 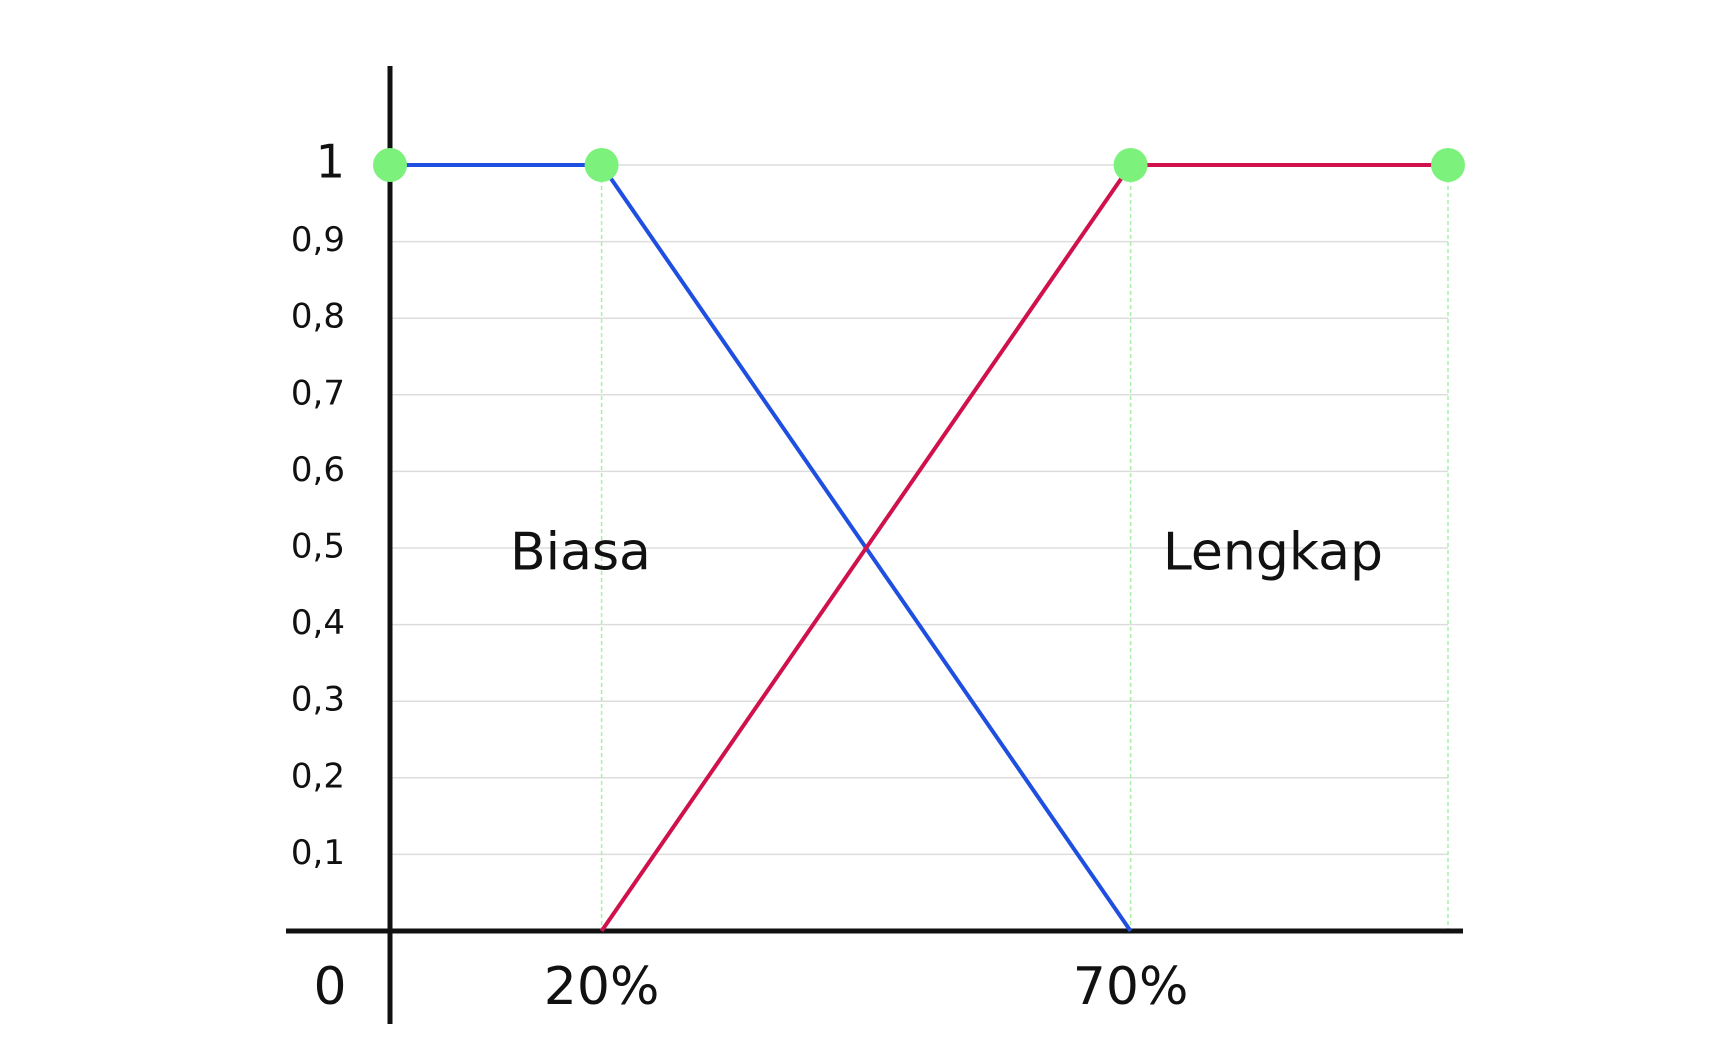 I want to click on y-tick-label: 0,3, so click(x=318, y=700).